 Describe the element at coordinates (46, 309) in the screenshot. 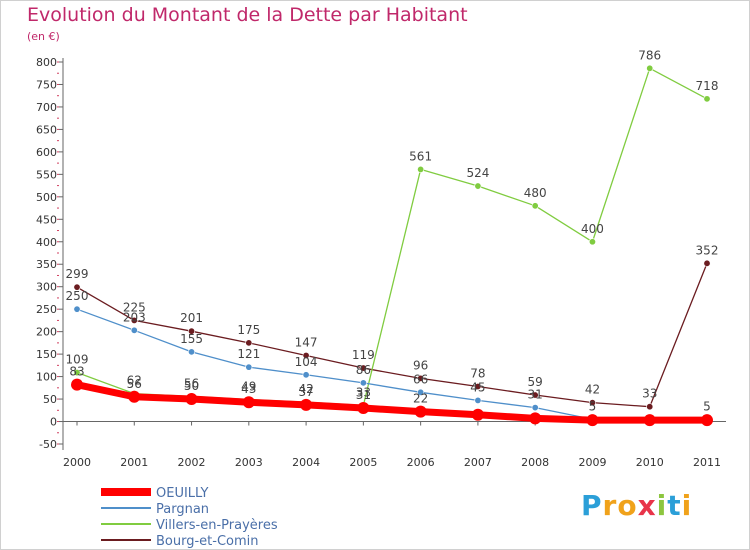

I see `y-tick-label: 250` at that location.